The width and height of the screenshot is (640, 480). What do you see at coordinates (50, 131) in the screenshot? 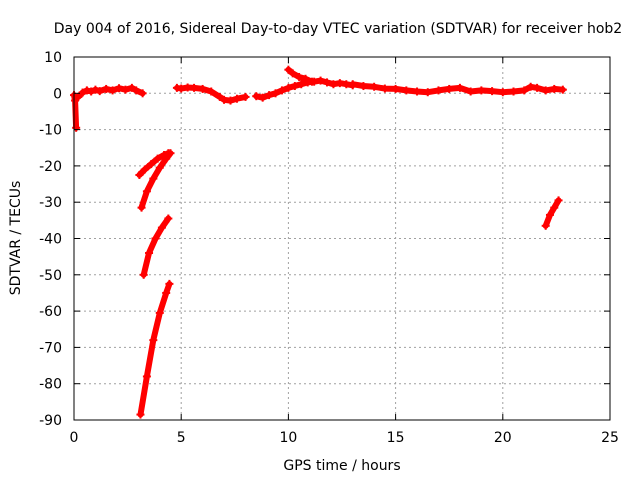
I see `y-tick-label: -10` at bounding box center [50, 131].